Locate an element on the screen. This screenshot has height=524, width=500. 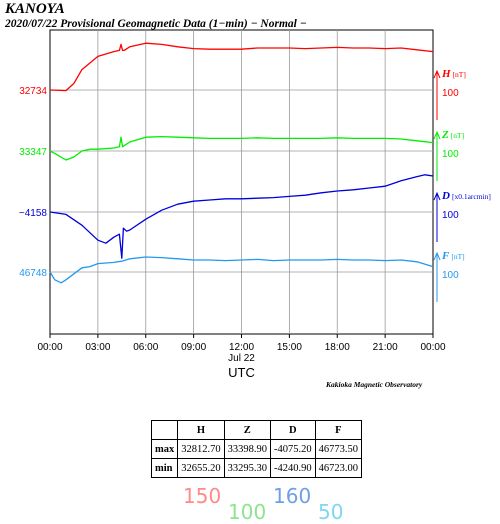
x-tick-label: 09:00 is located at coordinates (193, 347).